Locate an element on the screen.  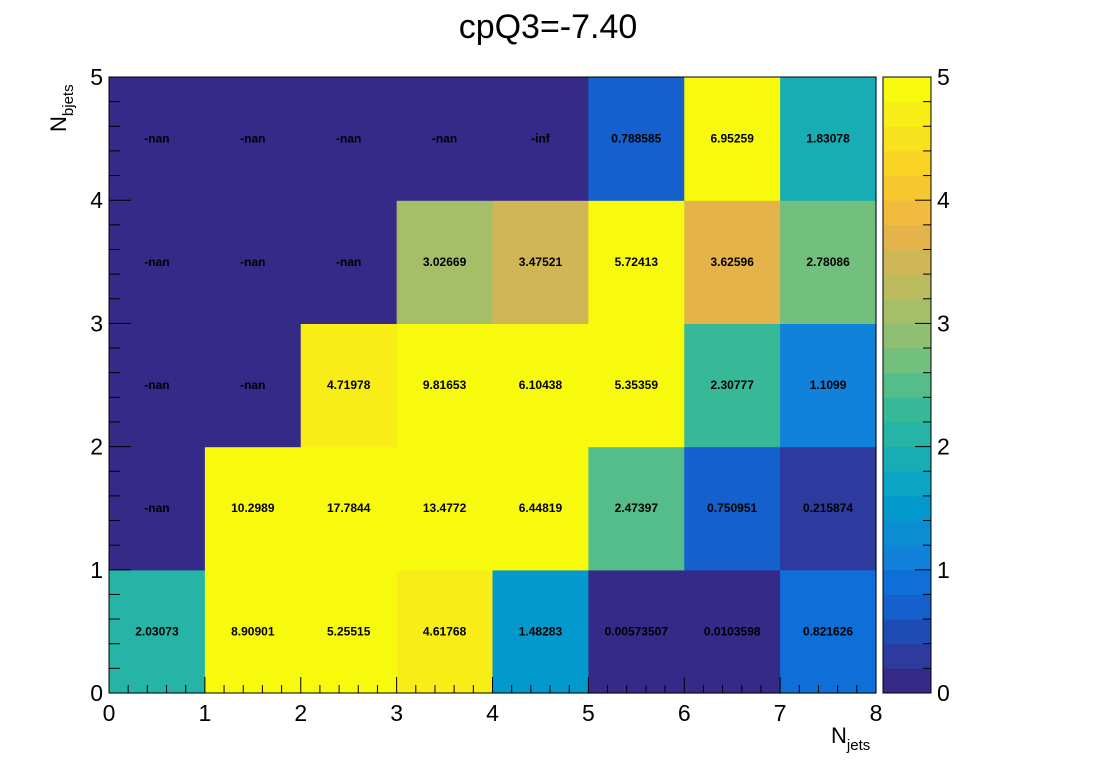
cell-value-label: 0.0103598 is located at coordinates (732, 631).